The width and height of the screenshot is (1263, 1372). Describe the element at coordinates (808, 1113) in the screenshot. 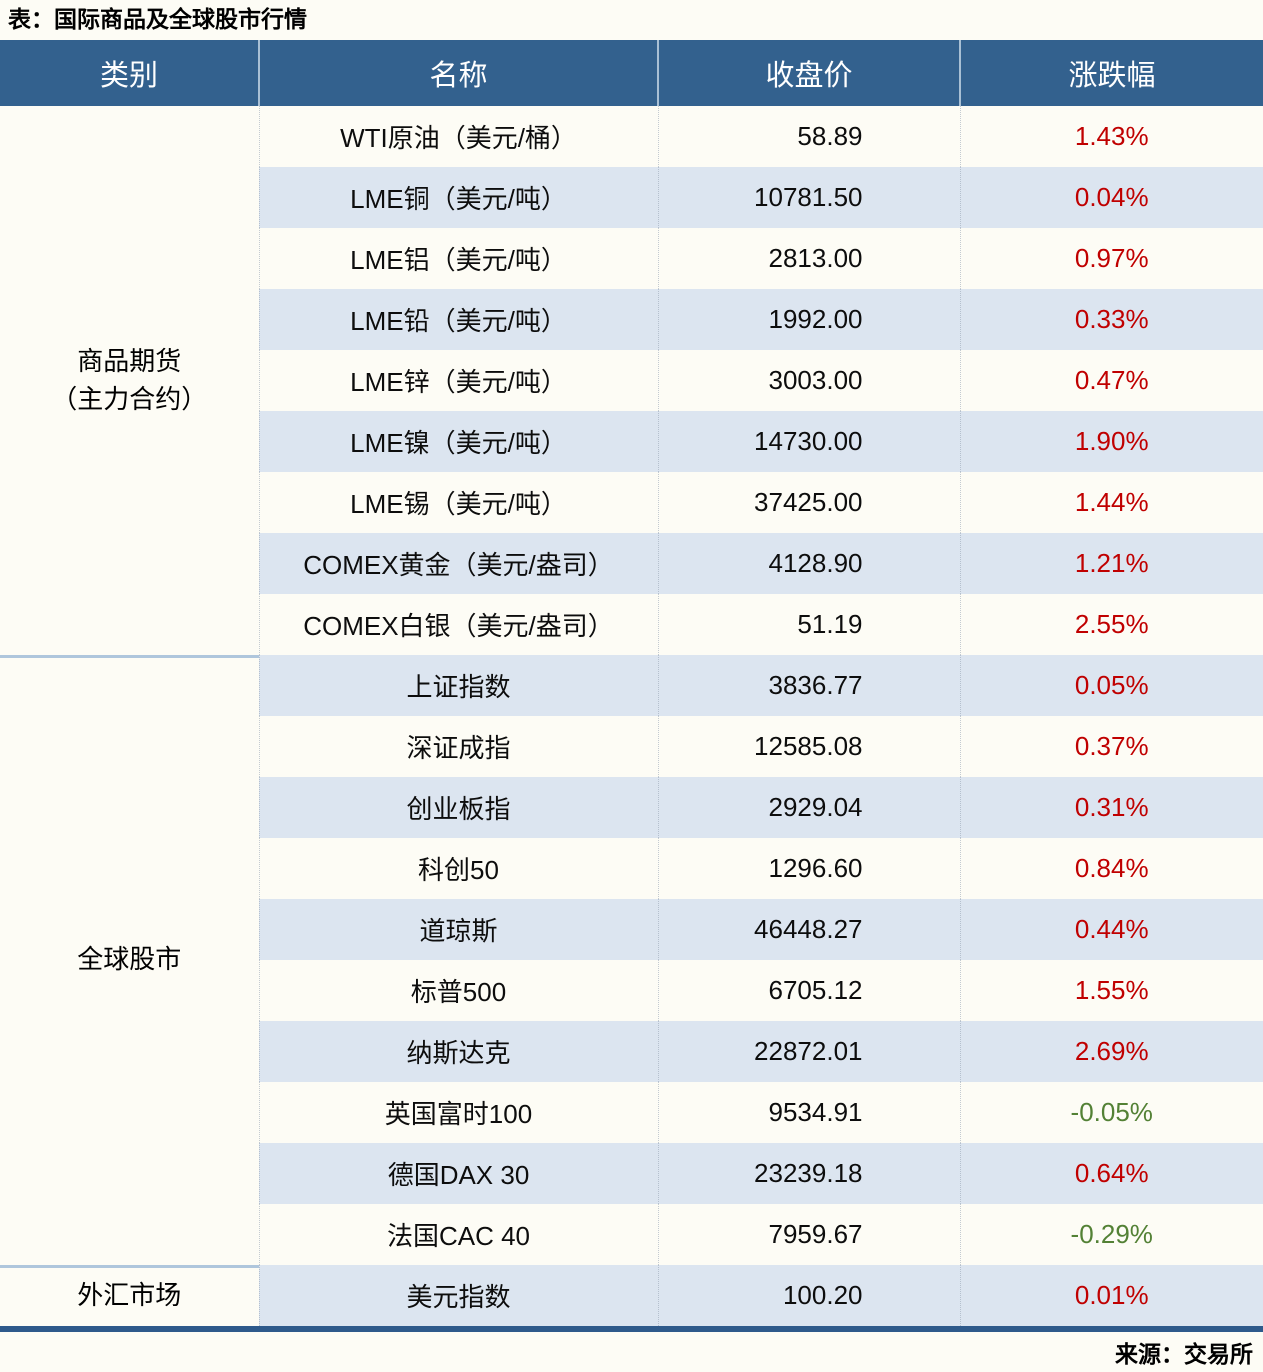

I see `close-price: 9534.91` at that location.